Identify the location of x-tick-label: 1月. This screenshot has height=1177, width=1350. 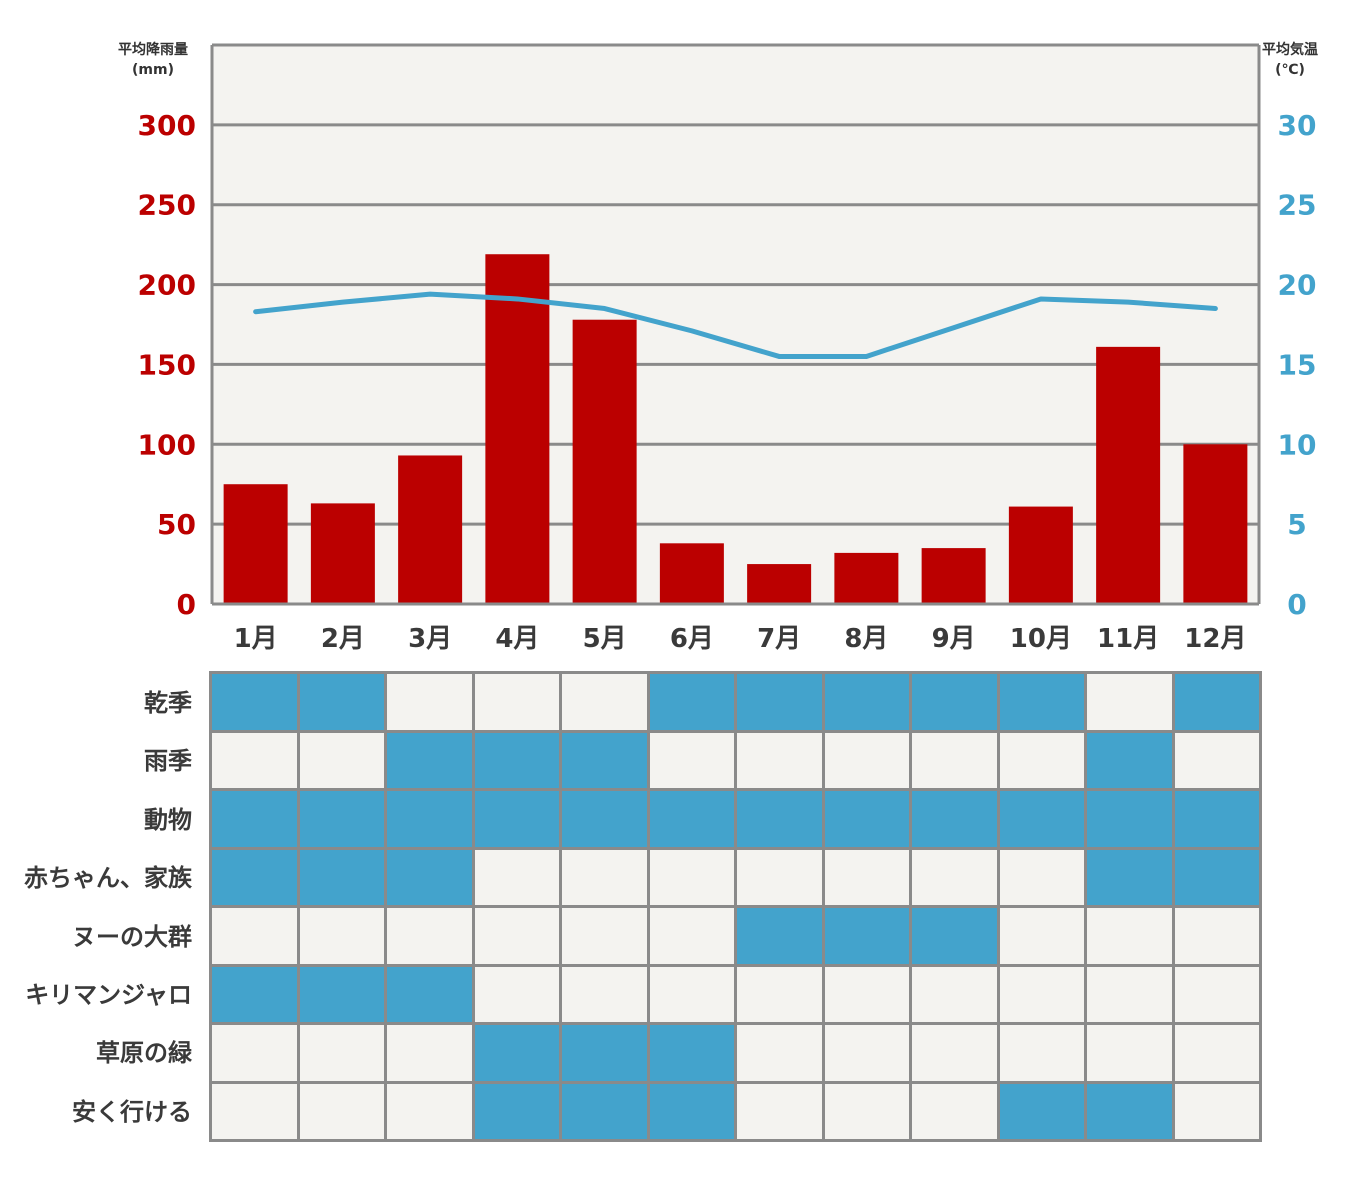
(256, 639).